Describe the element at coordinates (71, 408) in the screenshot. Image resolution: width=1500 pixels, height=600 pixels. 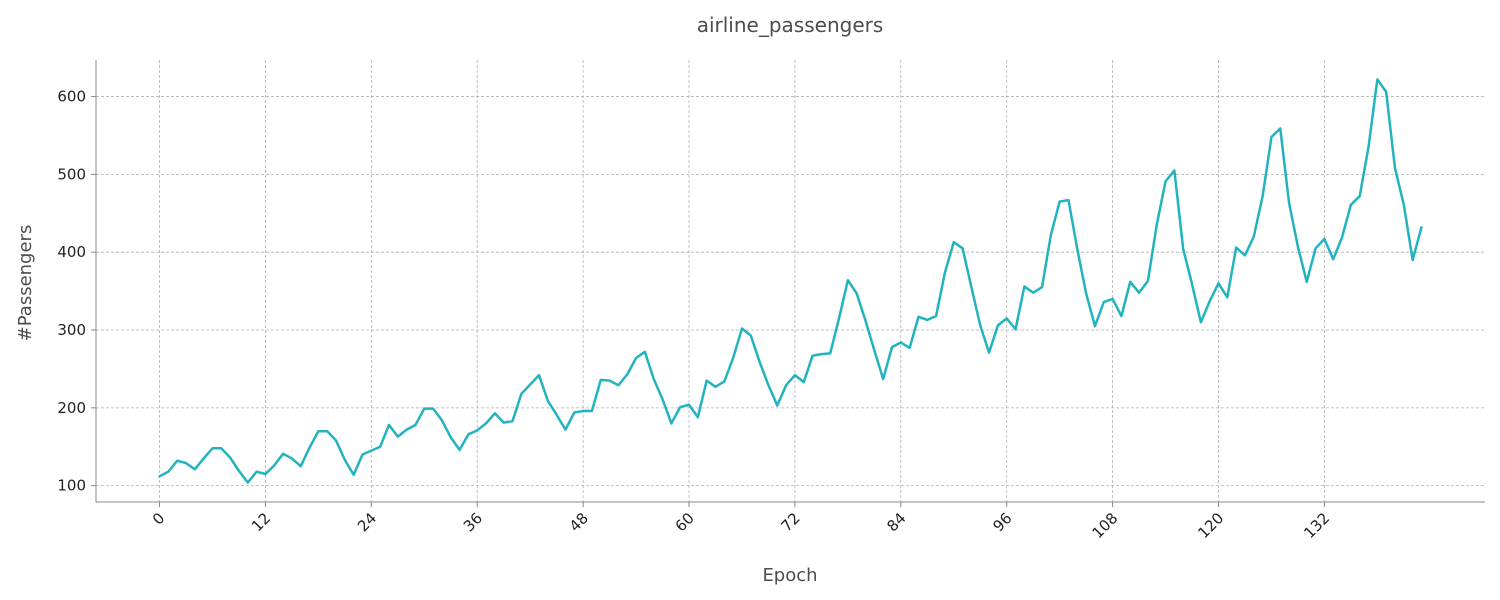
I see `y-tick-label: 200` at that location.